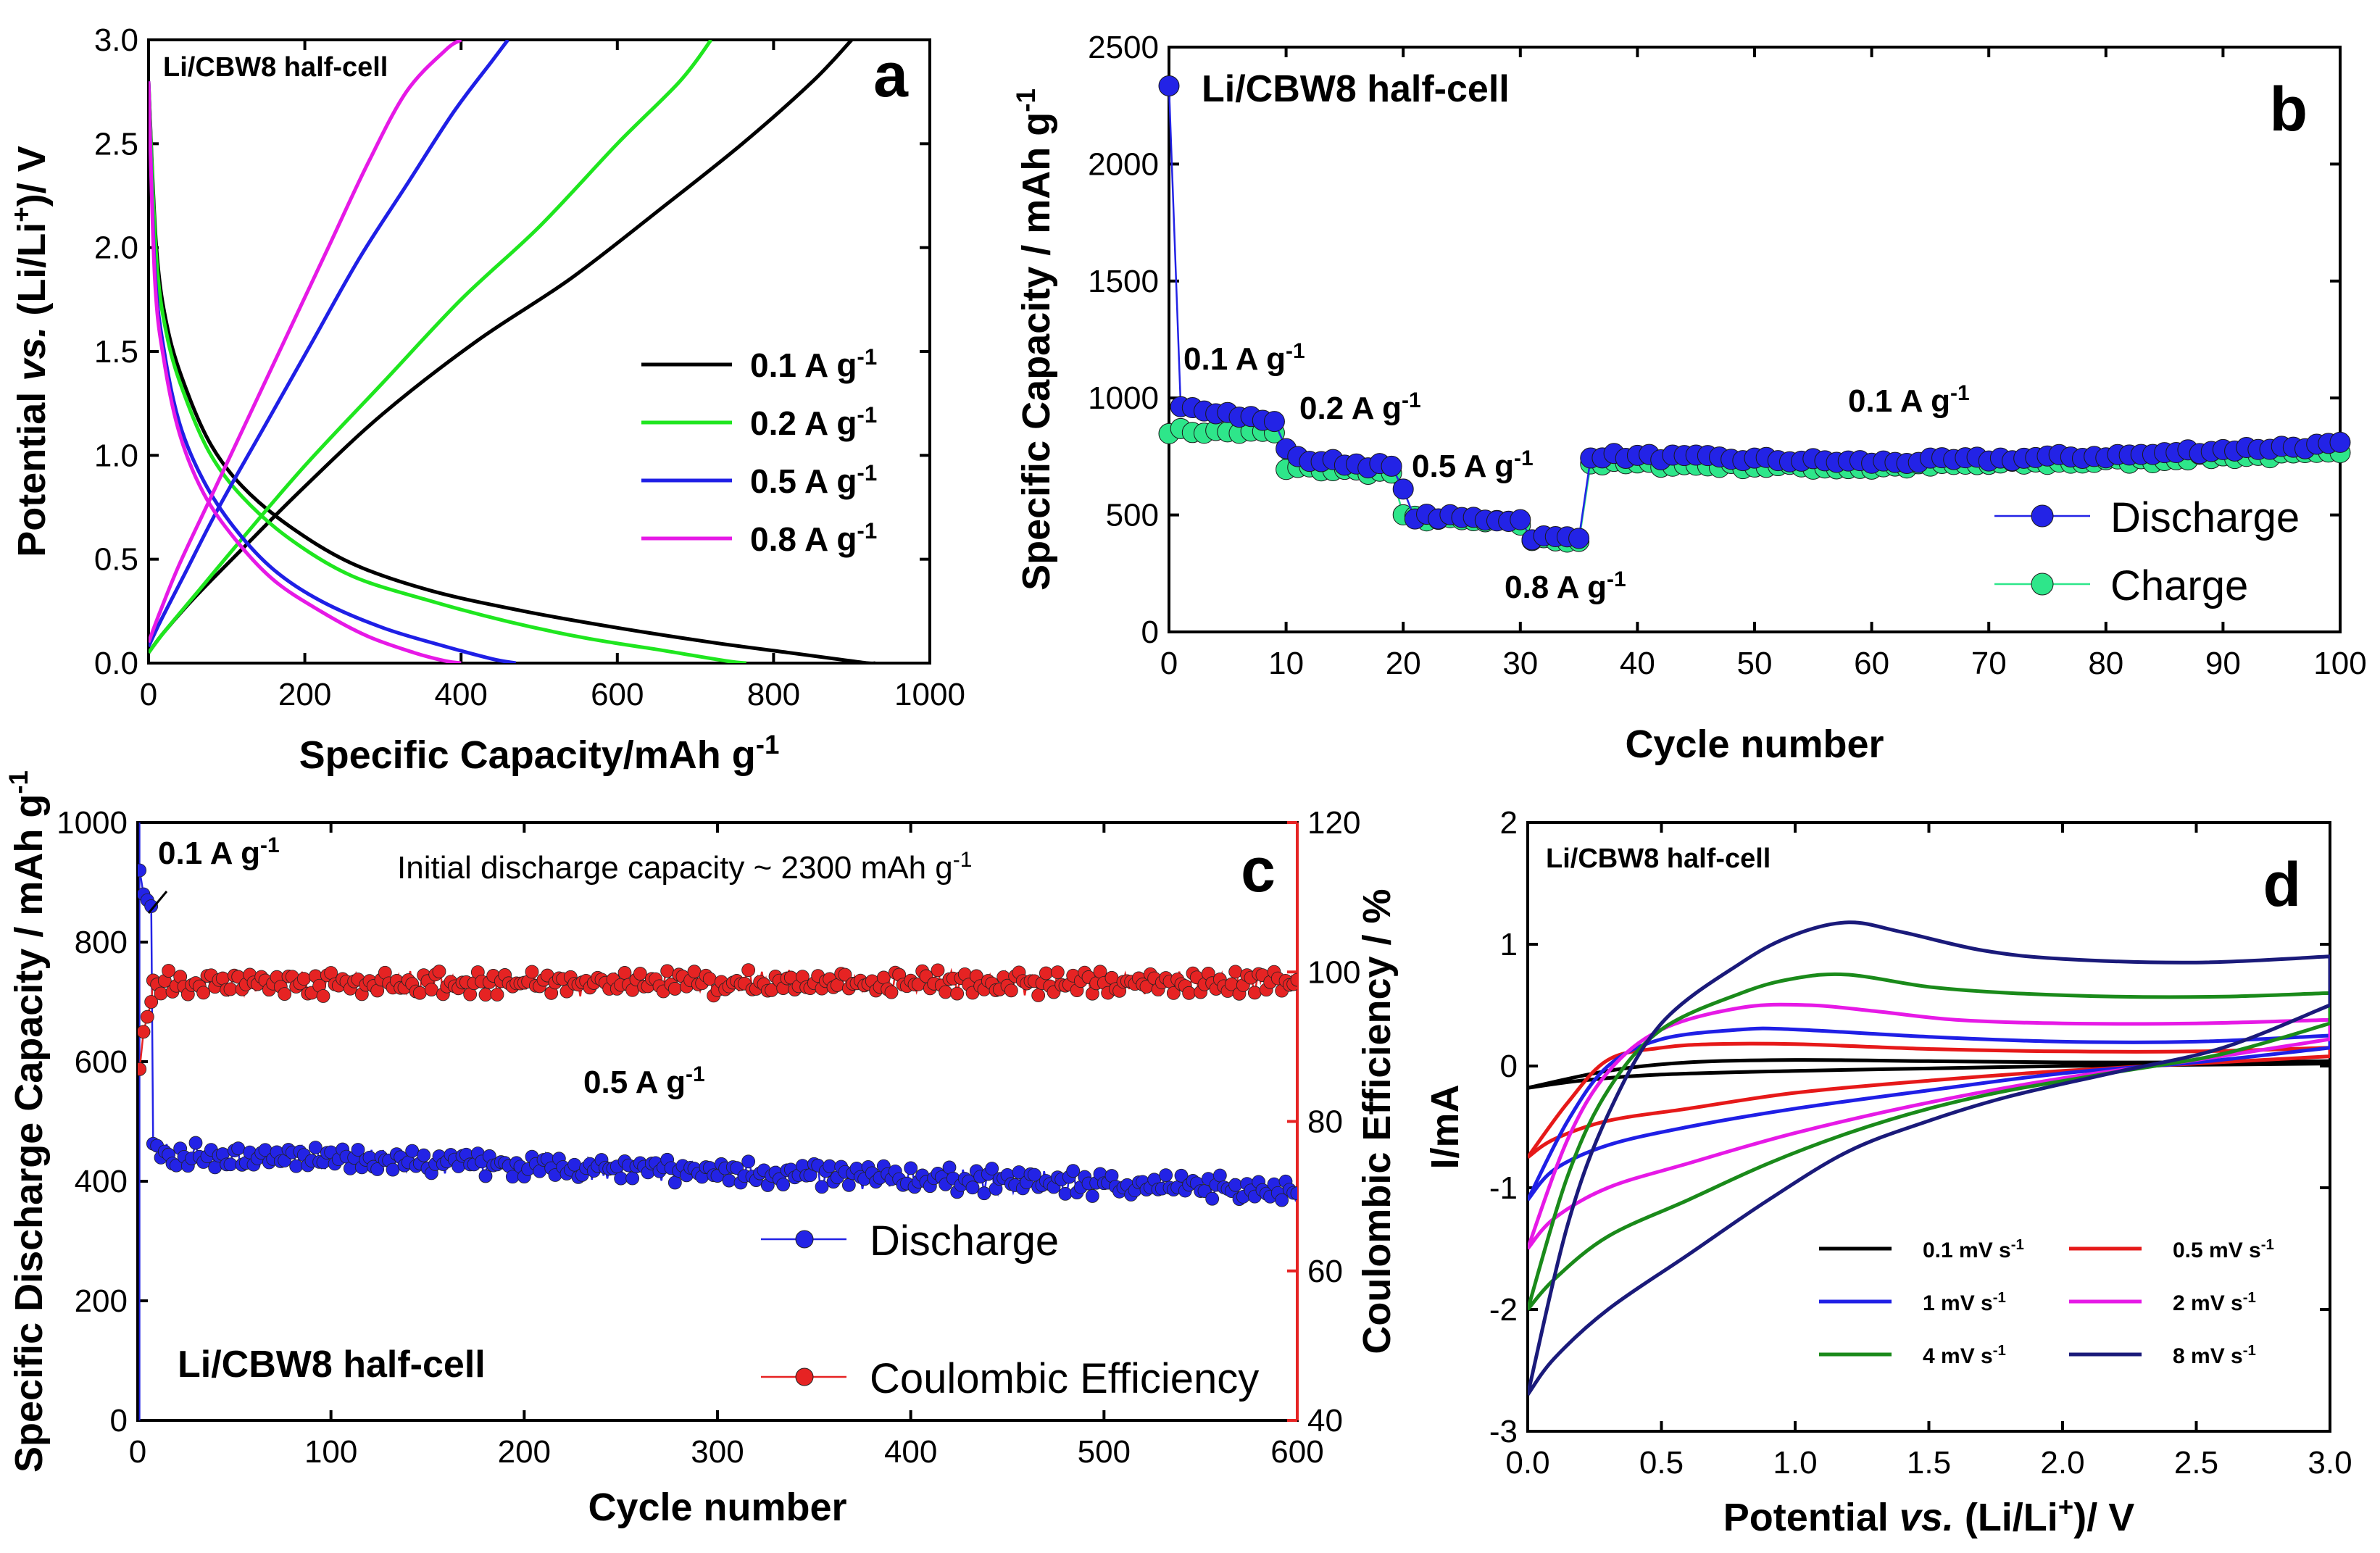  I want to click on charge-curve-02Ag1, so click(431, 347).